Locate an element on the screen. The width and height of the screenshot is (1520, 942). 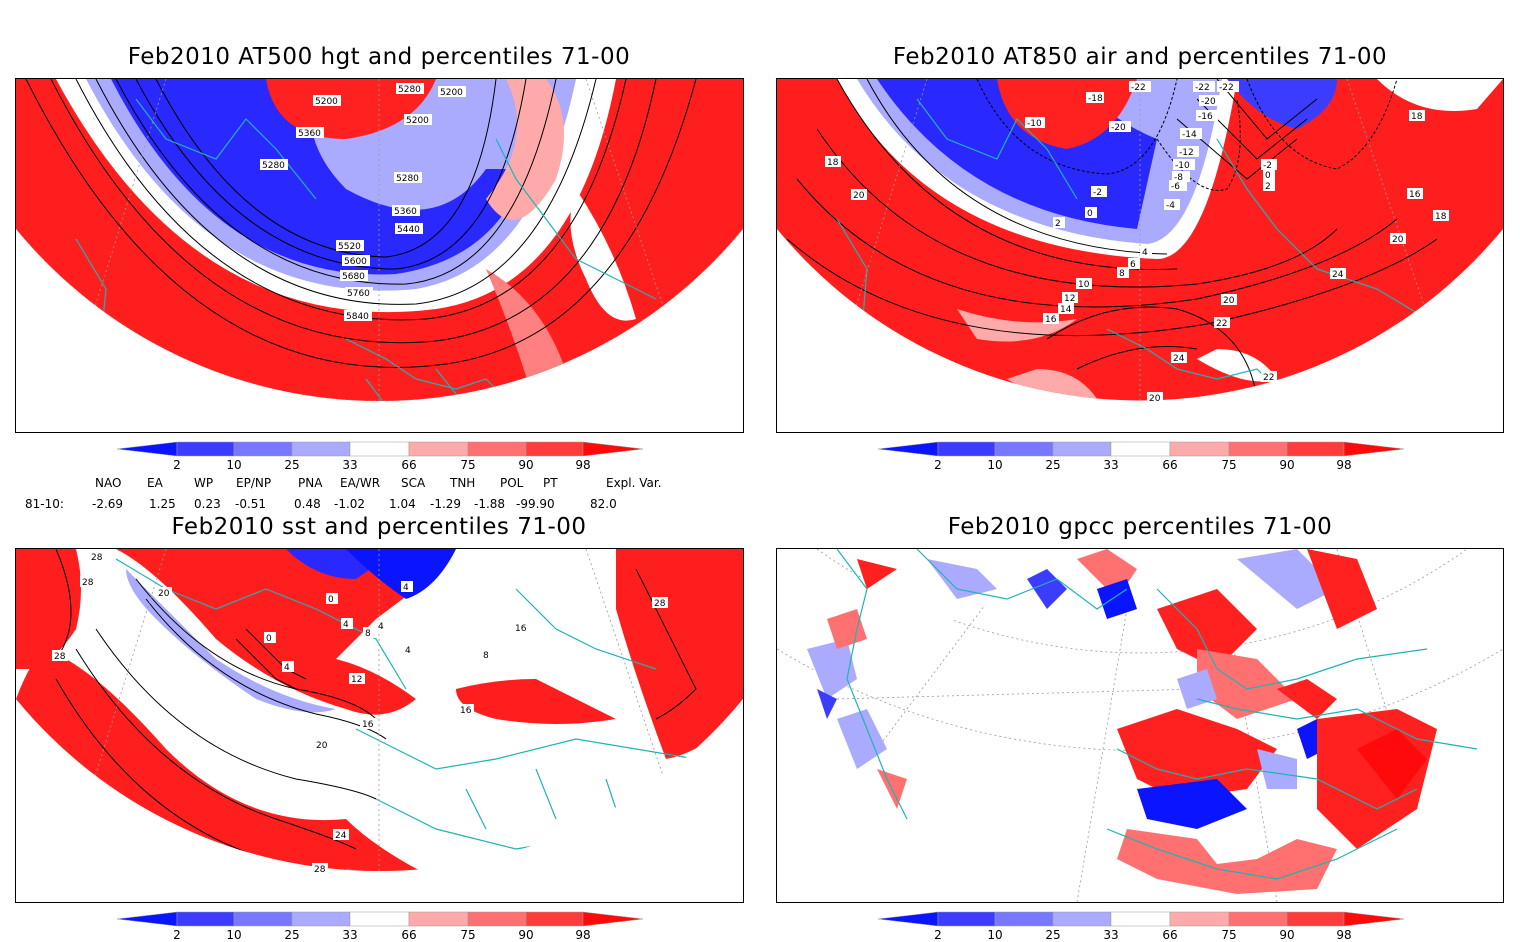
index-header-pt: PT is located at coordinates (550, 483).